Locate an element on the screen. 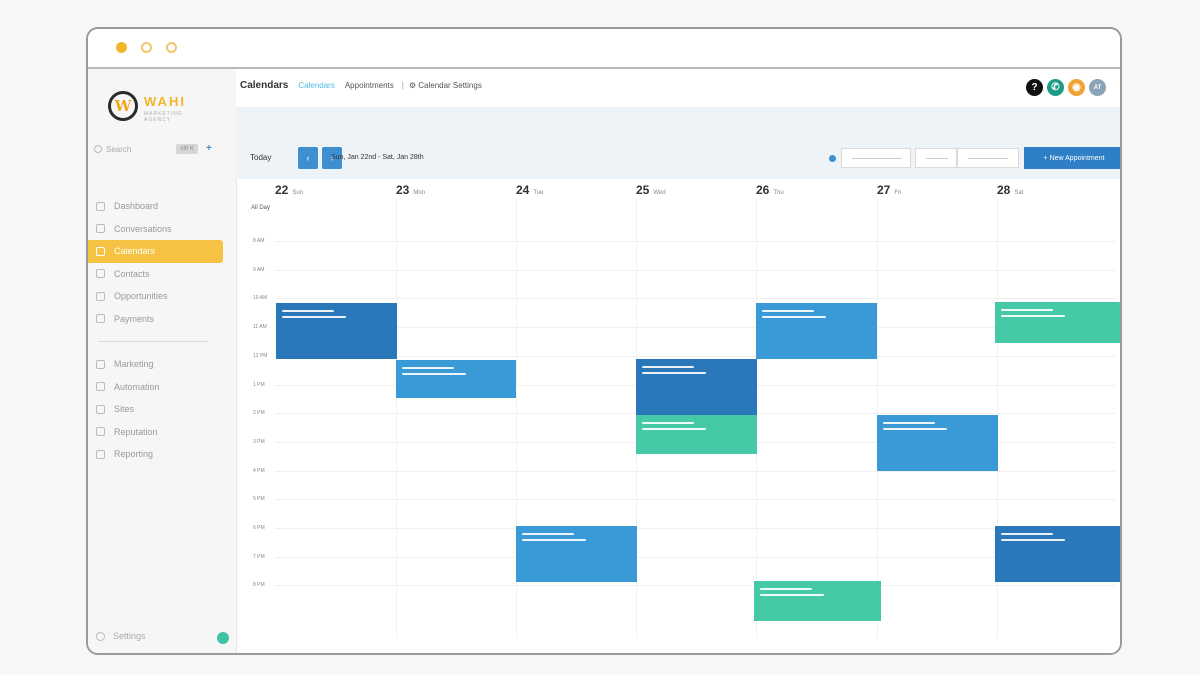 This screenshot has height=675, width=1200. chat-icon is located at coordinates (100, 229).